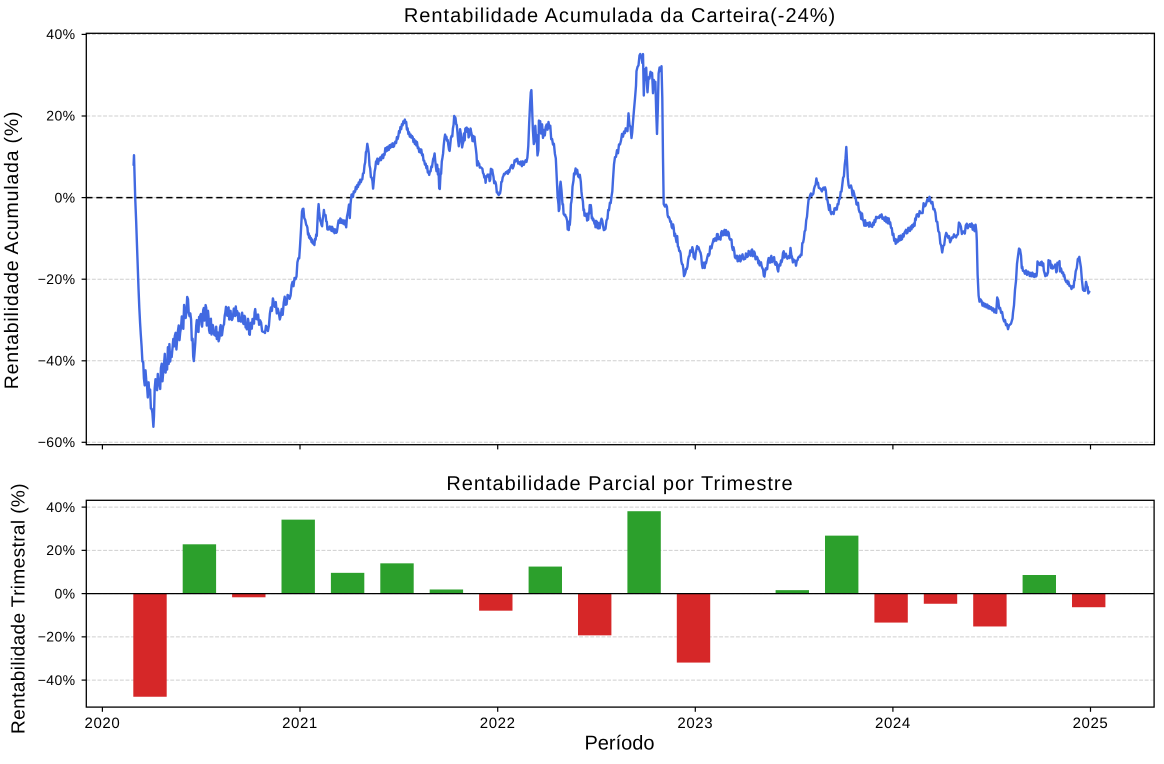  Describe the element at coordinates (1091, 723) in the screenshot. I see `svg-text: 2025` at that location.